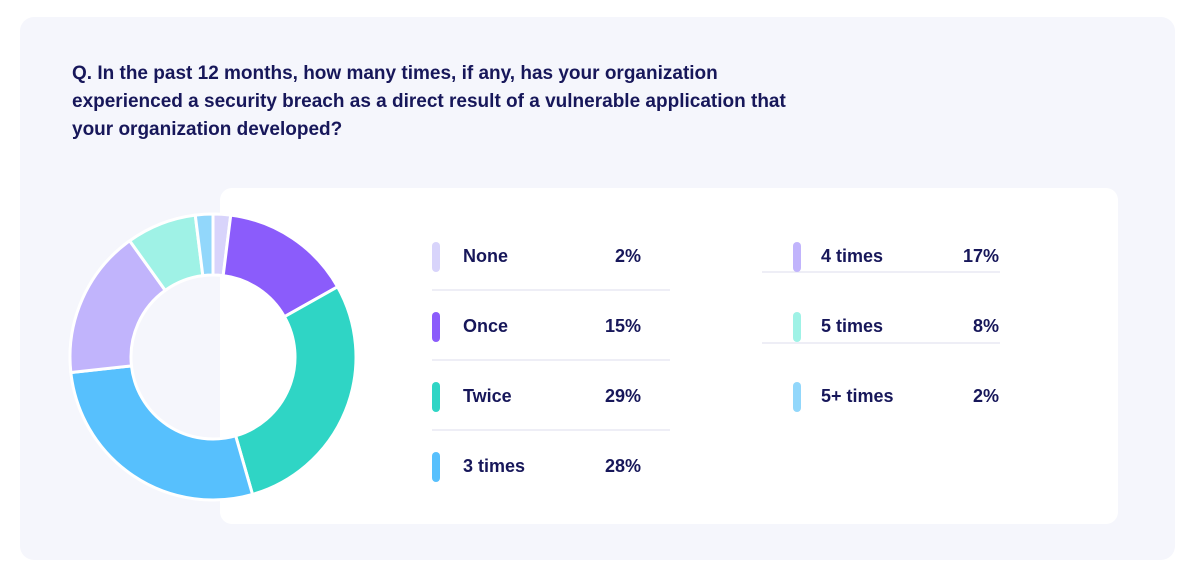 This screenshot has height=583, width=1200. What do you see at coordinates (852, 326) in the screenshot?
I see `legend-label: 5 times` at bounding box center [852, 326].